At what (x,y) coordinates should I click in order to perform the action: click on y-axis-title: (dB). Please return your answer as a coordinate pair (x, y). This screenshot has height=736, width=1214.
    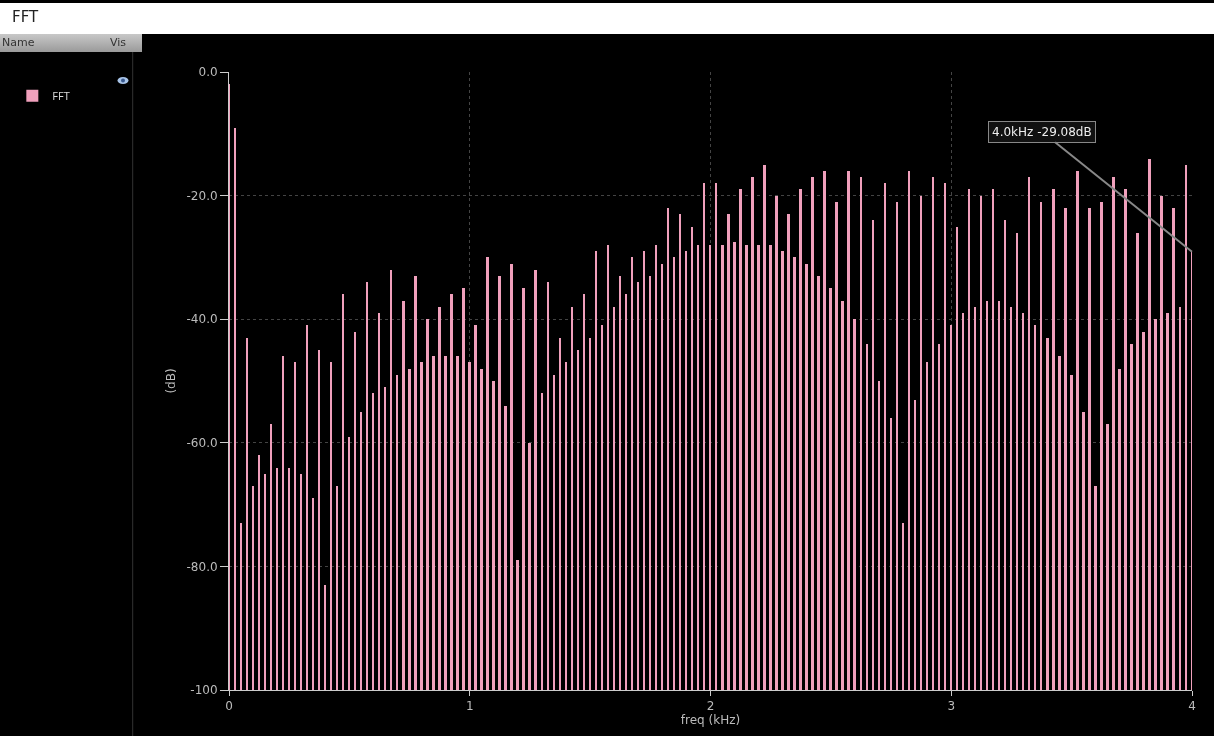
    Looking at the image, I should click on (170, 381).